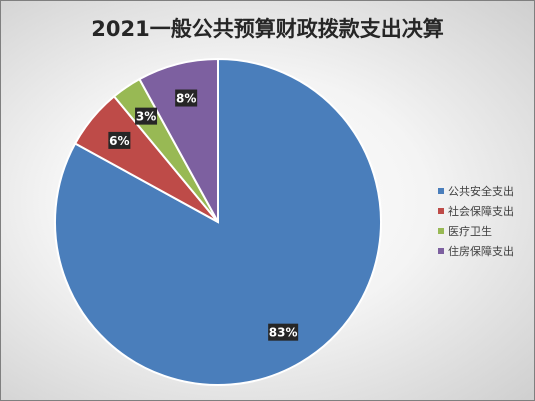 The image size is (535, 401). I want to click on legend-item-3: 医疗卫生, so click(476, 231).